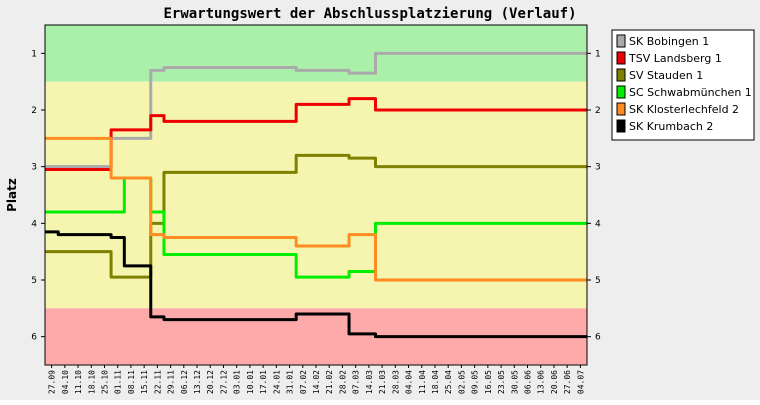  What do you see at coordinates (131, 382) in the screenshot?
I see `x-tick-label: 08.11` at bounding box center [131, 382].